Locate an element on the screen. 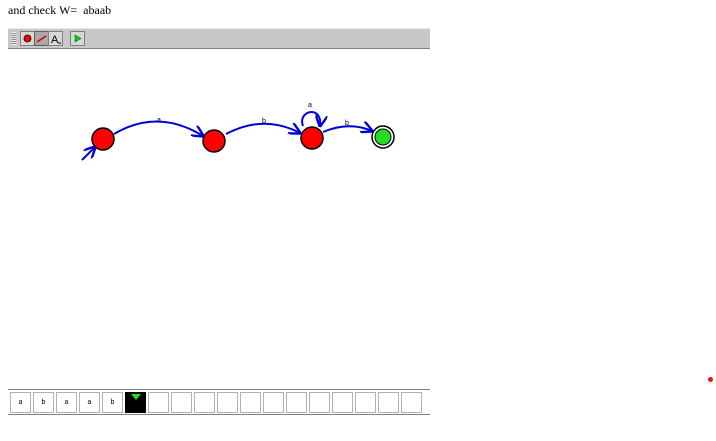  tape-head-cell is located at coordinates (135, 402).